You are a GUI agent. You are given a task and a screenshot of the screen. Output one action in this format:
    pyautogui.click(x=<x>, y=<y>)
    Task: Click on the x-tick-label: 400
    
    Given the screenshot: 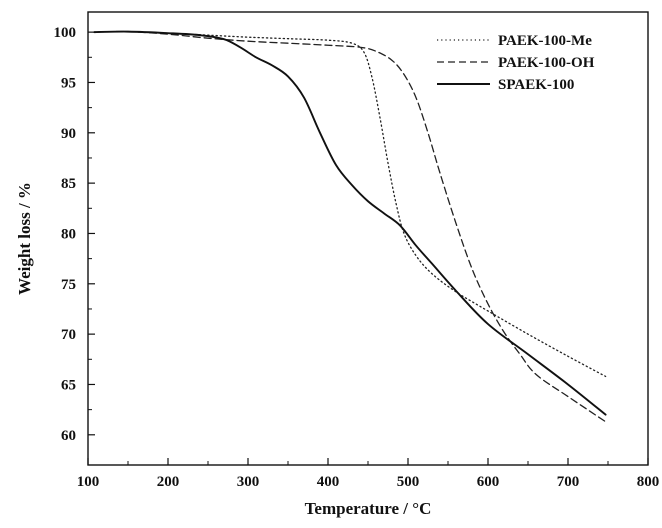 What is the action you would take?
    pyautogui.click(x=328, y=482)
    